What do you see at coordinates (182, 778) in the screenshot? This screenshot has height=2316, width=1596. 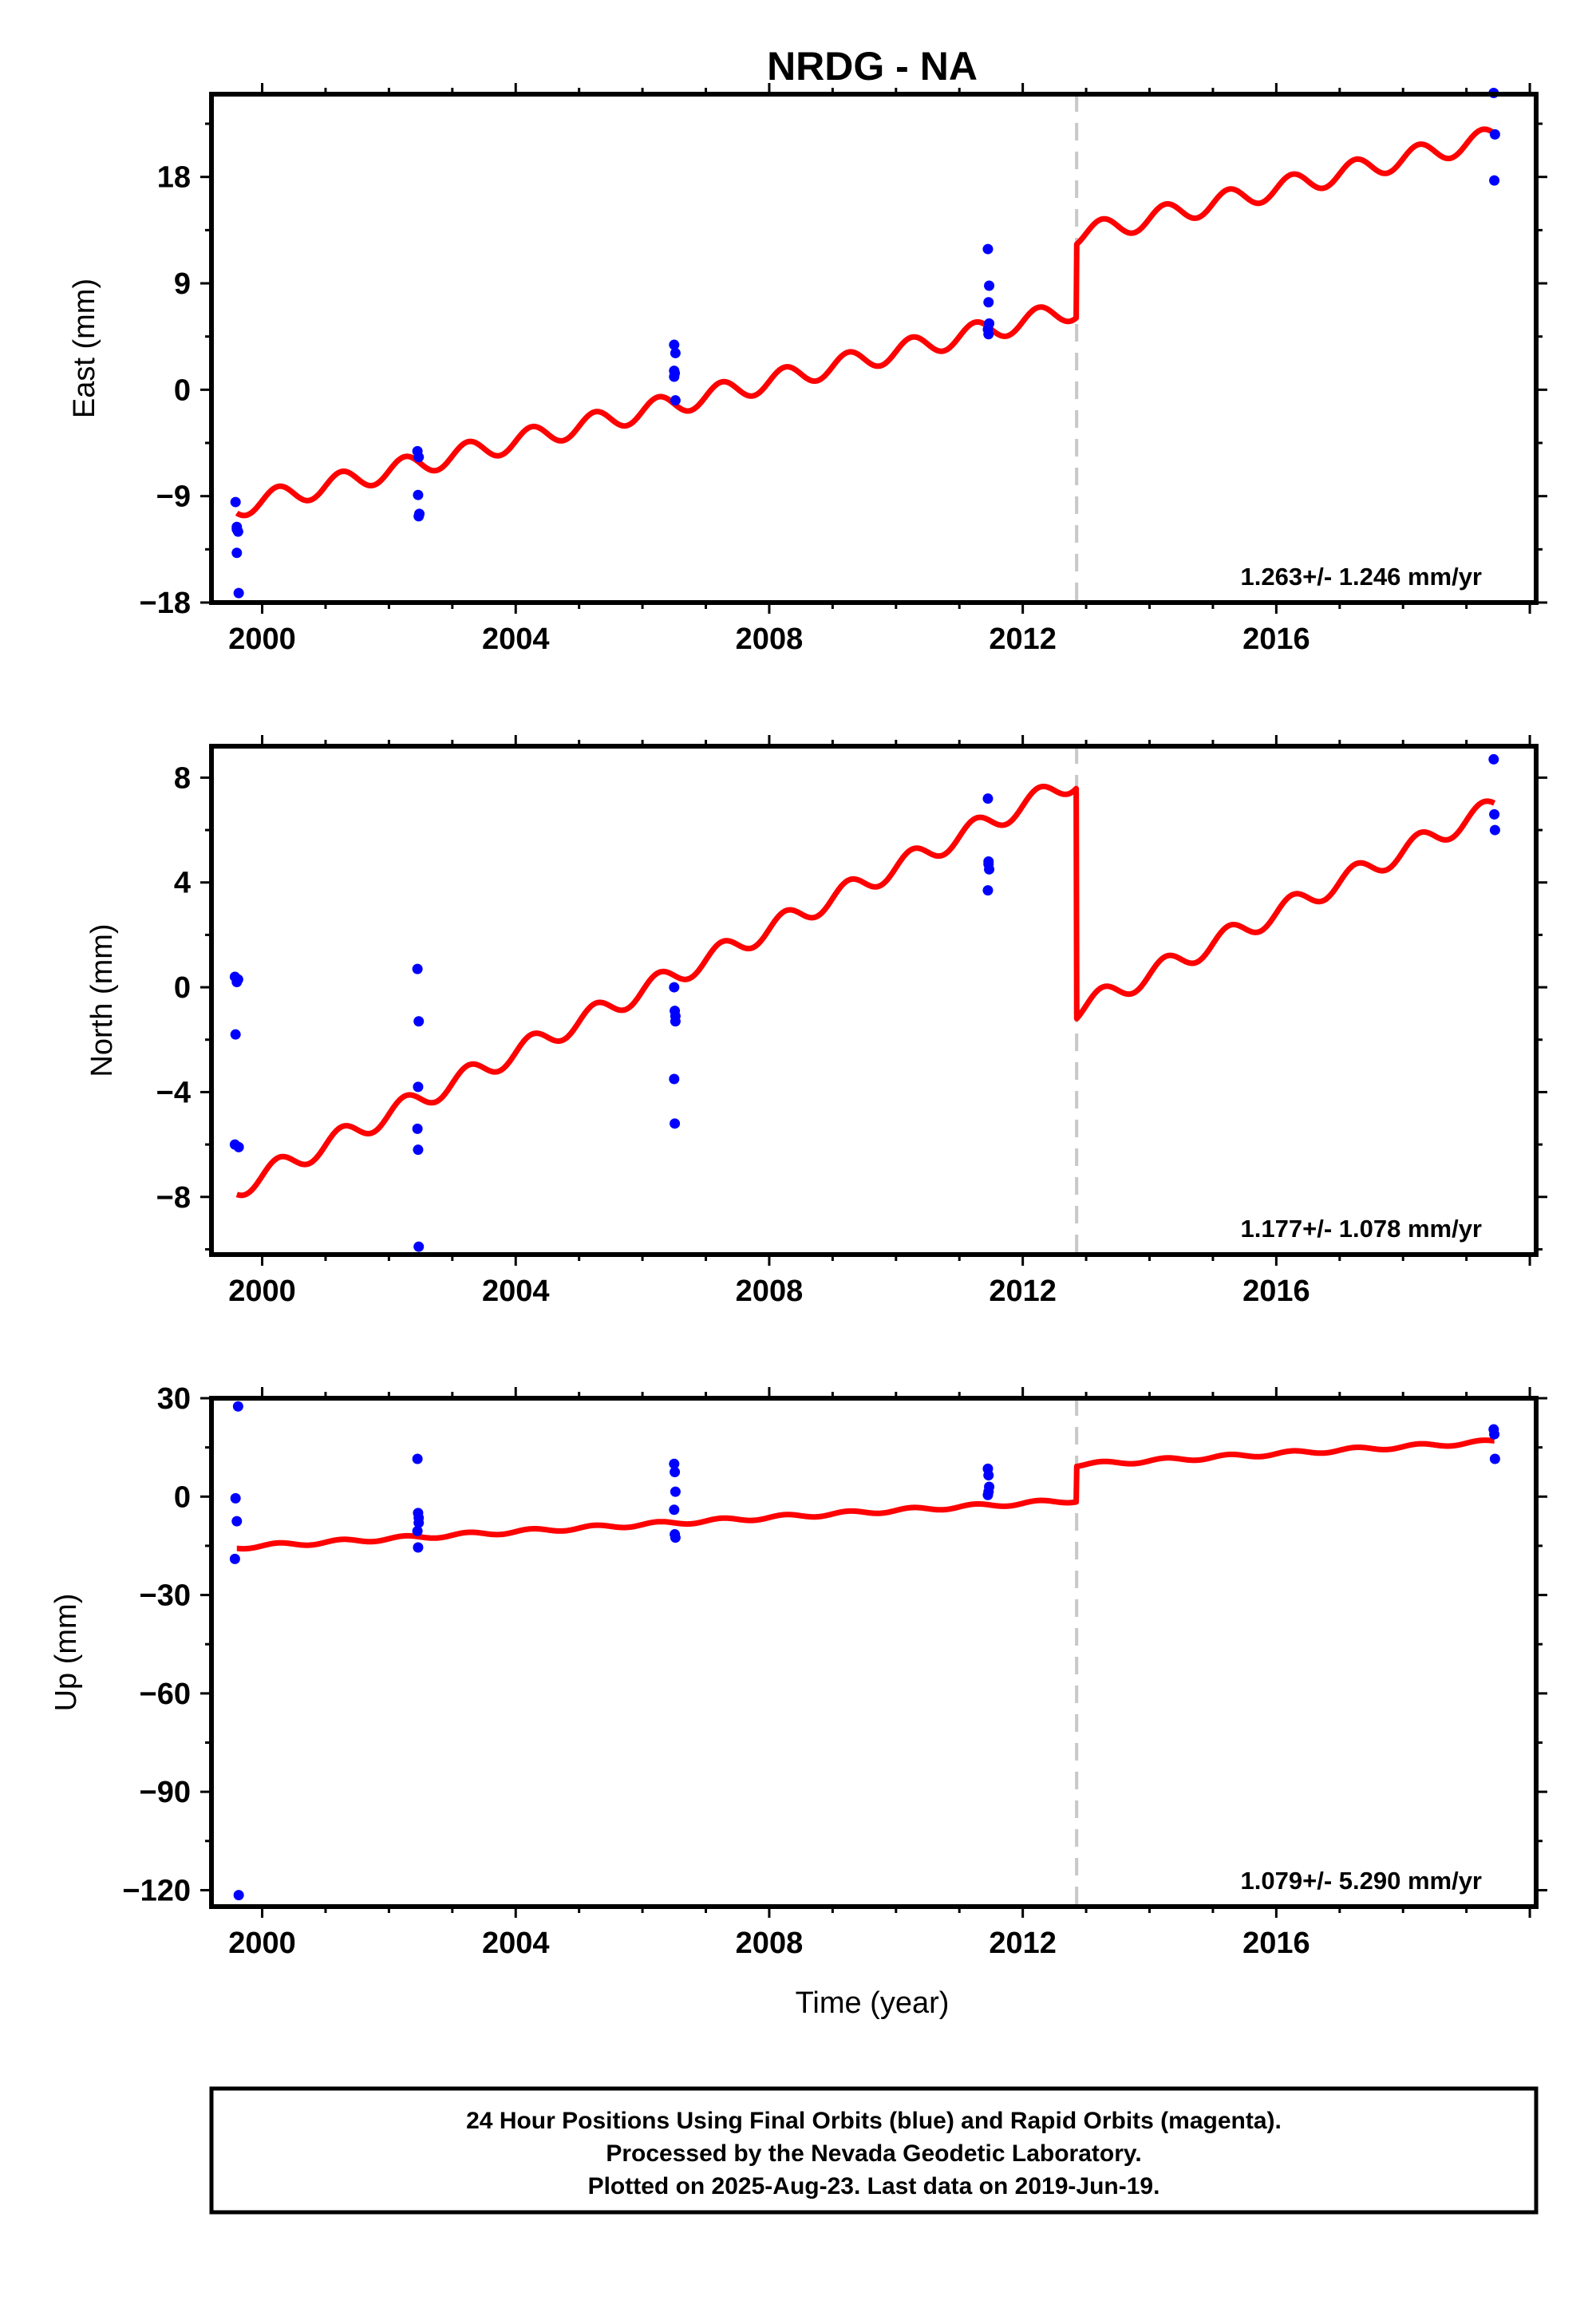 I see `north-y-tick-label: 8` at bounding box center [182, 778].